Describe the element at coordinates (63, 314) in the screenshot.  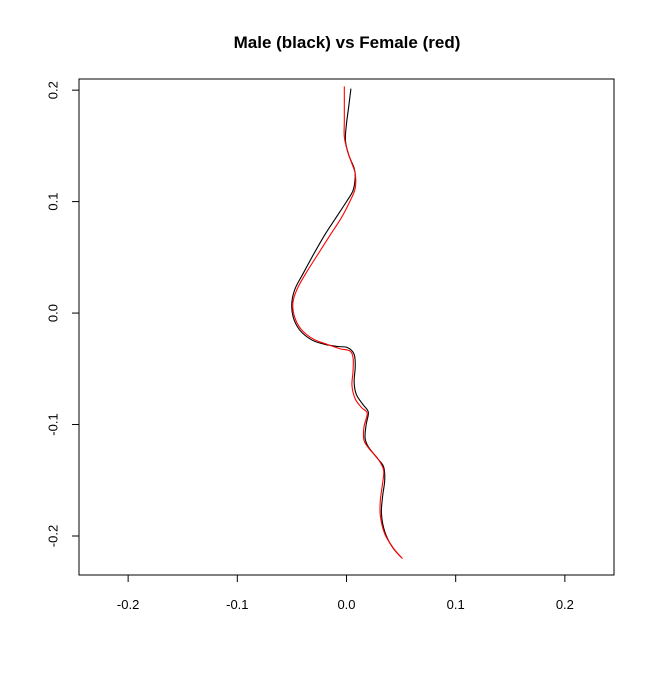
I see `y-axis: -0.2 -0.1 0.0 0.1 0.2` at that location.